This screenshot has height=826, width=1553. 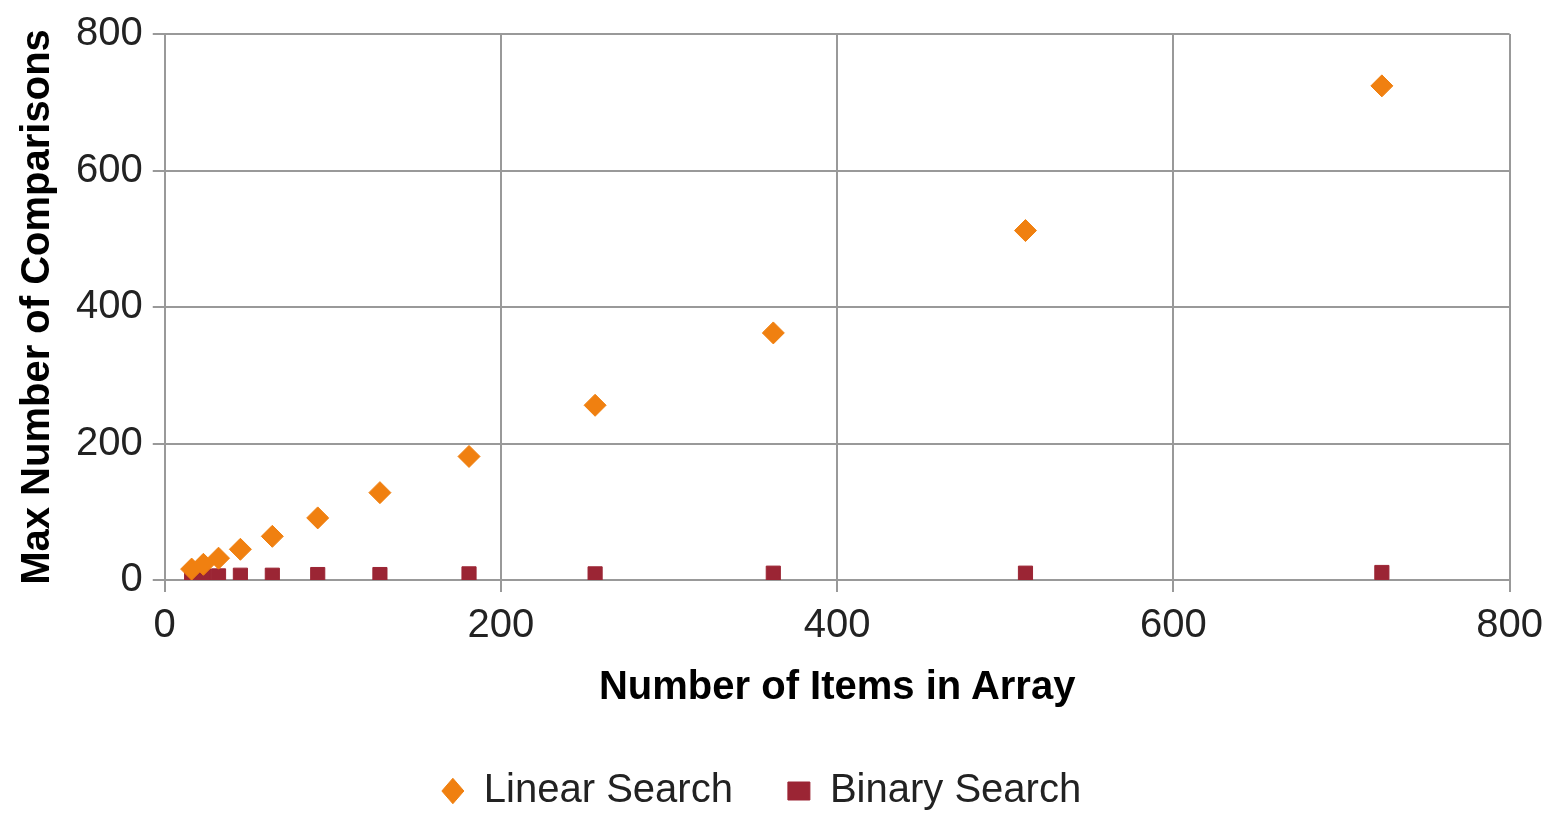 What do you see at coordinates (955, 788) in the screenshot?
I see `legend-label: Binary Search` at bounding box center [955, 788].